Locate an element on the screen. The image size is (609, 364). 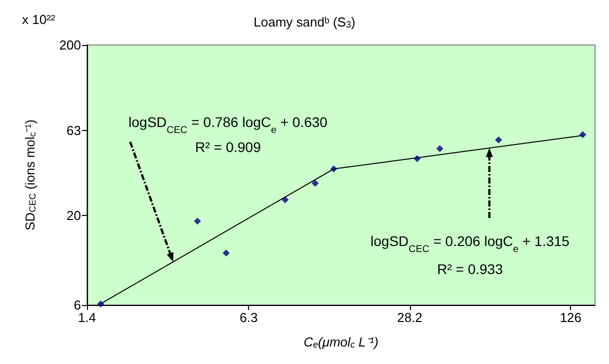
annotation: R² = 0.933 is located at coordinates (470, 269).